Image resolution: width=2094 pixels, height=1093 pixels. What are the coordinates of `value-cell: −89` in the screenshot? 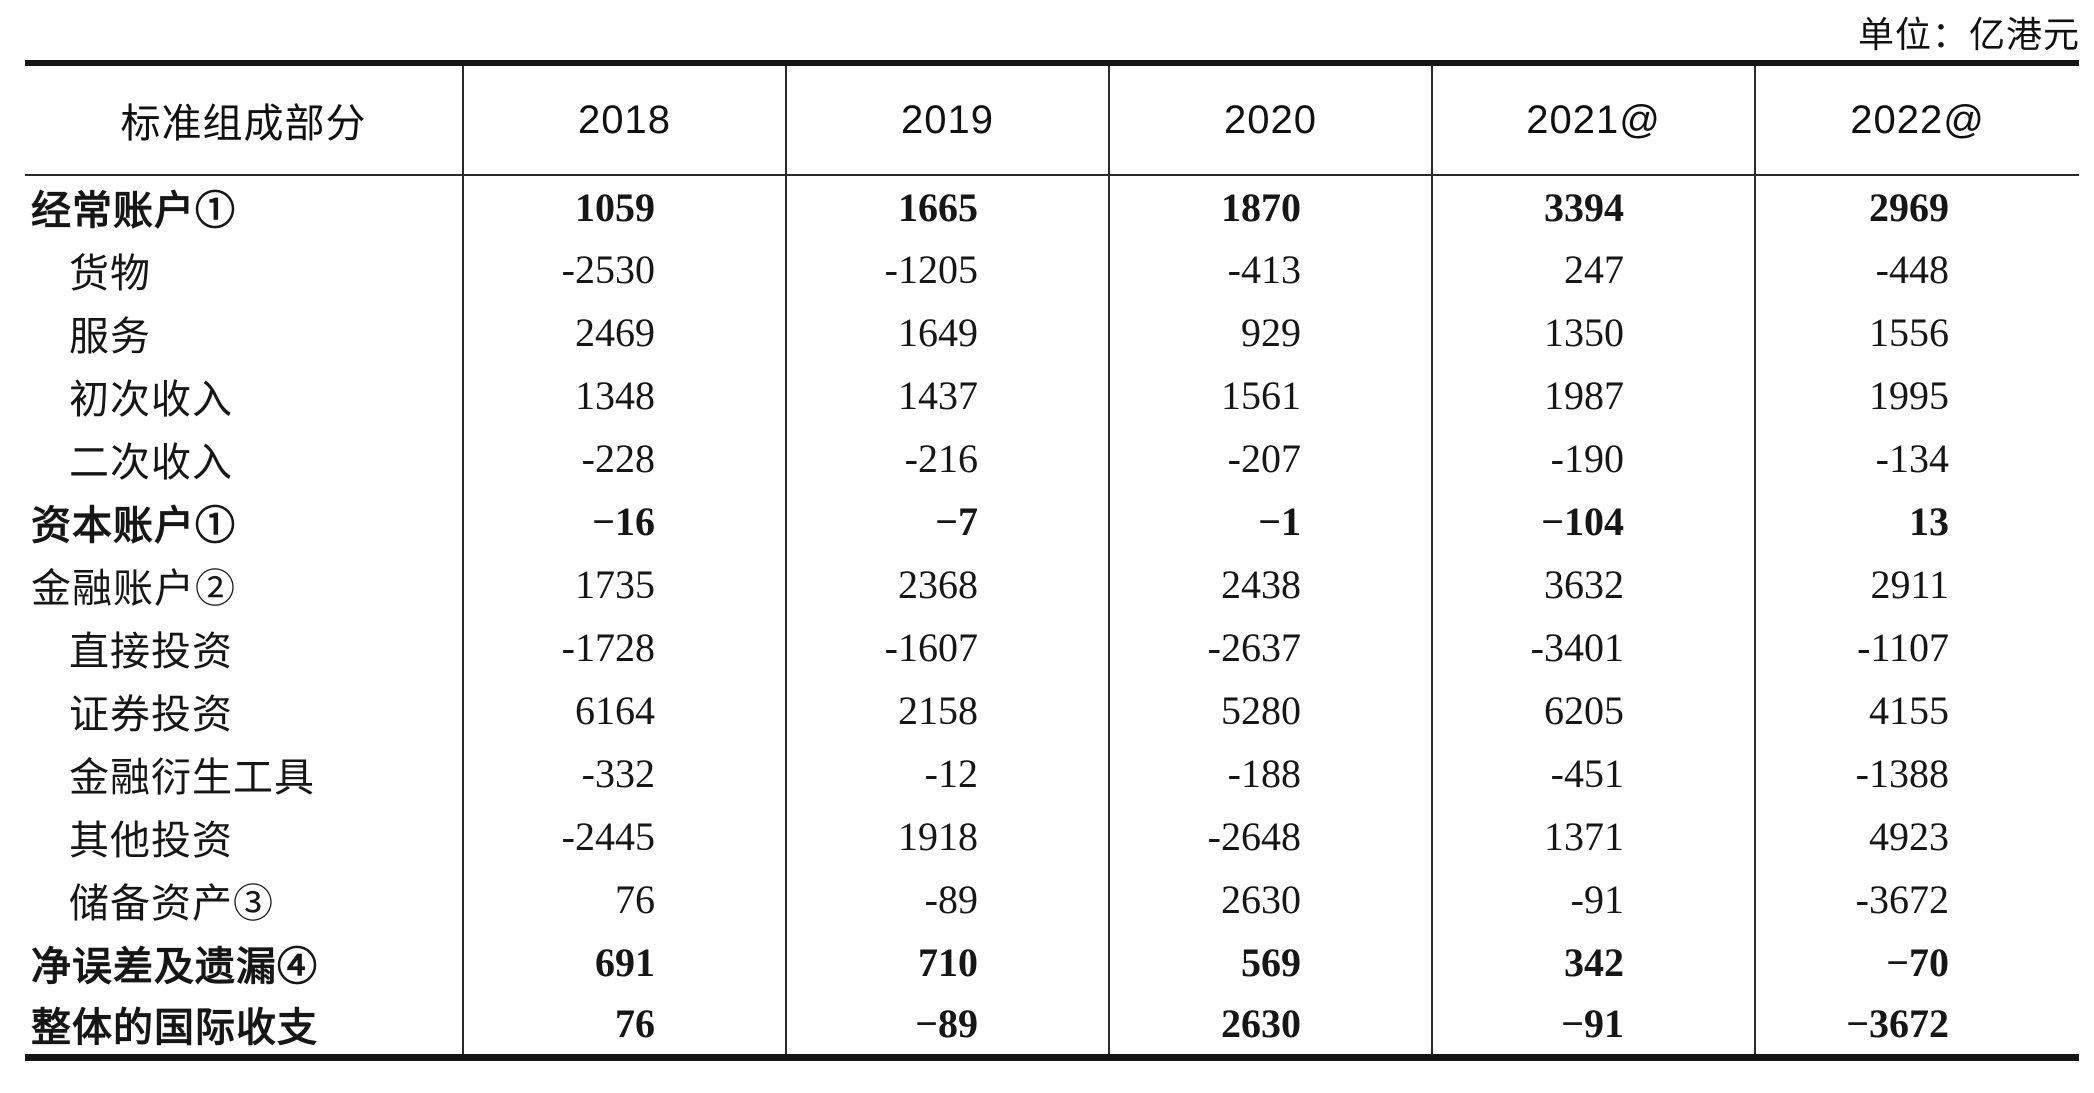 It's located at (947, 1025).